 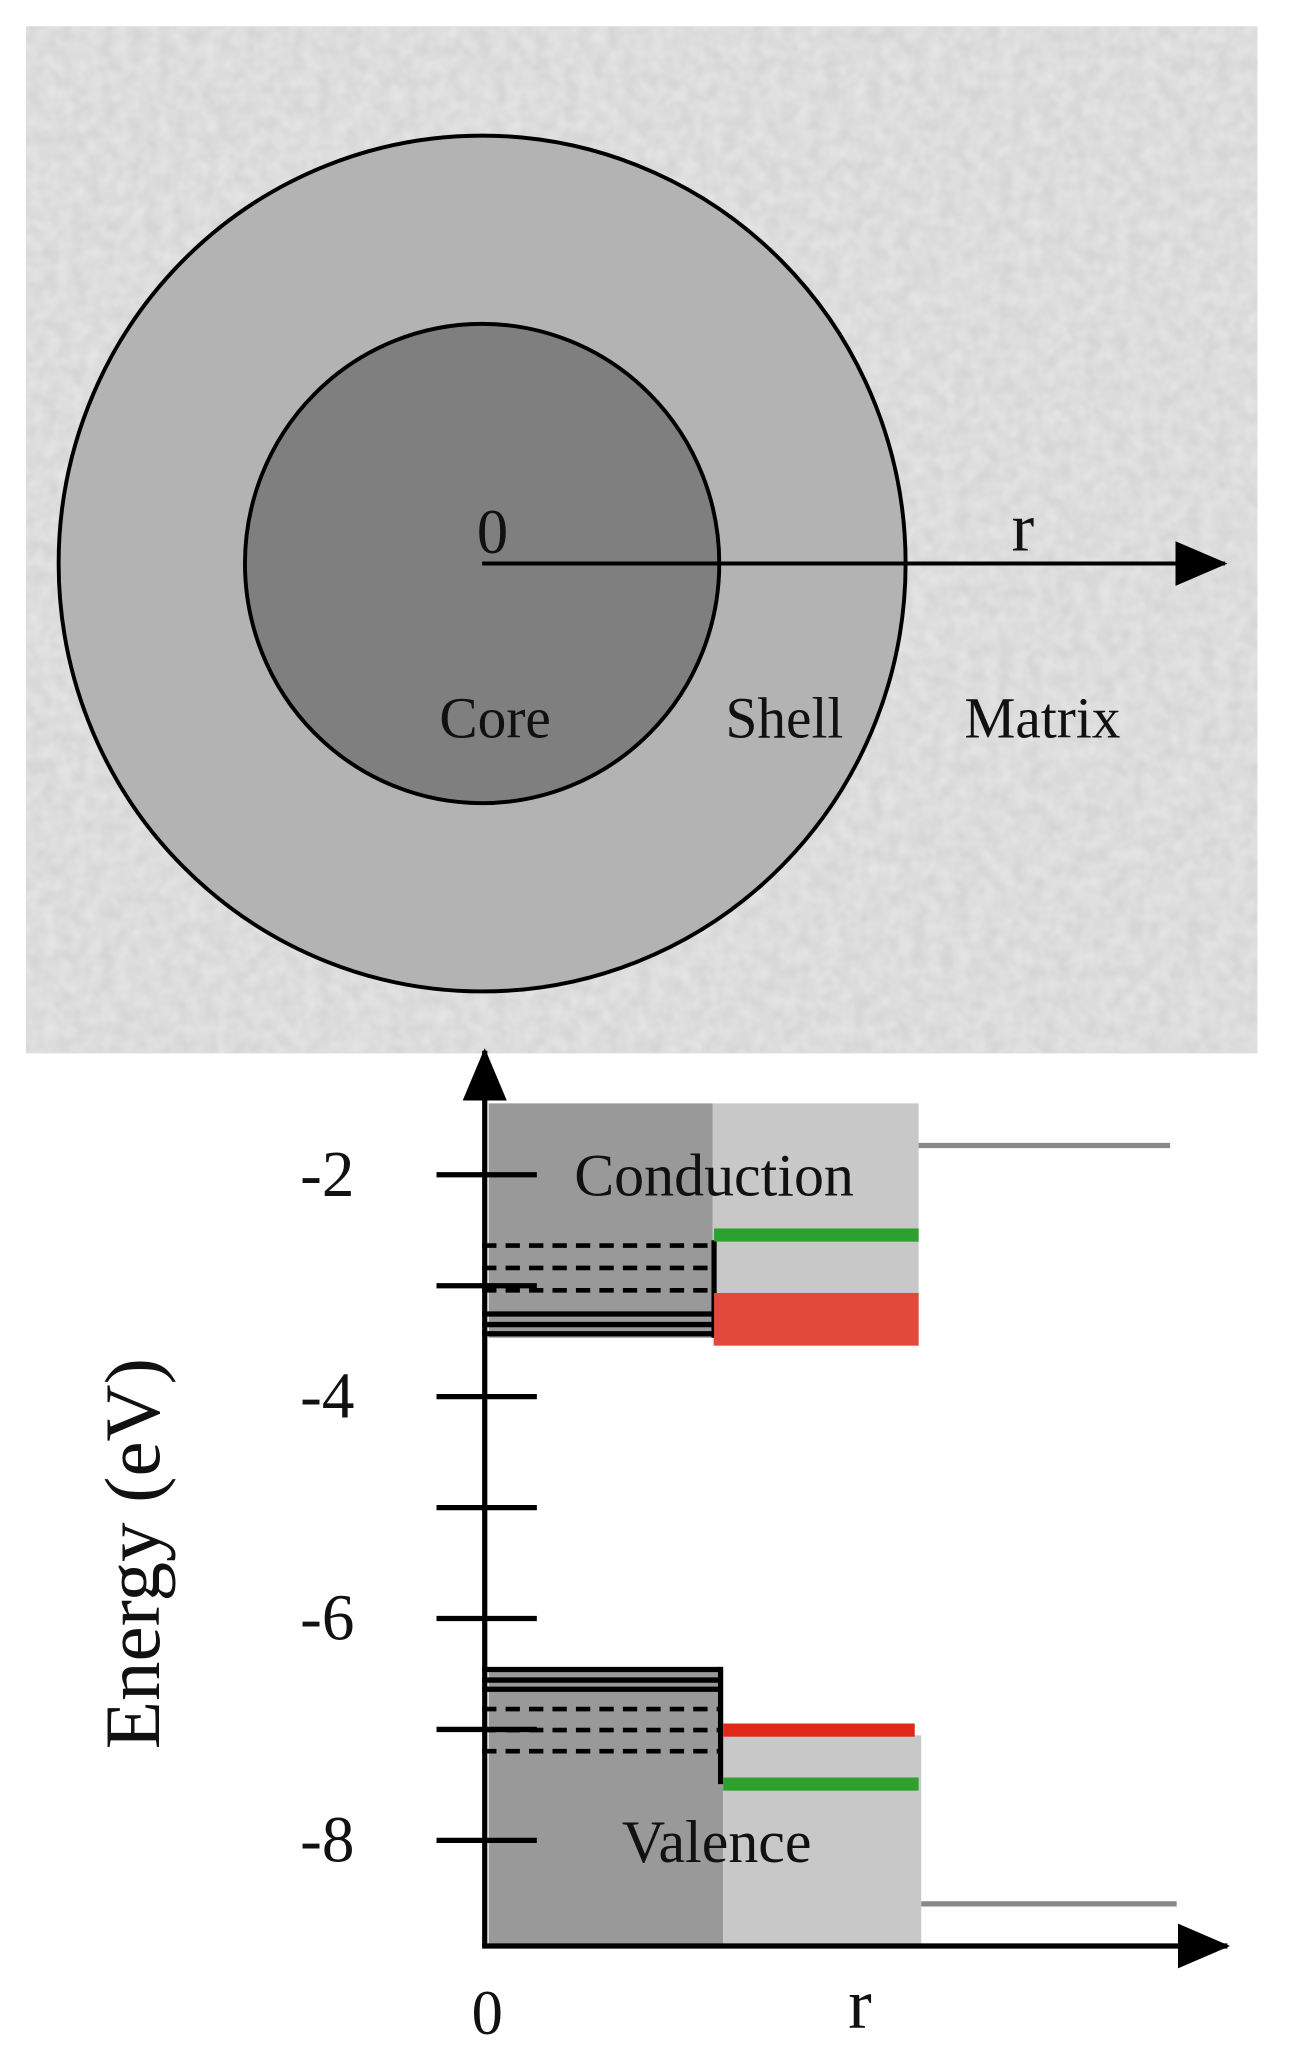 What do you see at coordinates (327, 1175) in the screenshot?
I see `y-tick-label: -2` at bounding box center [327, 1175].